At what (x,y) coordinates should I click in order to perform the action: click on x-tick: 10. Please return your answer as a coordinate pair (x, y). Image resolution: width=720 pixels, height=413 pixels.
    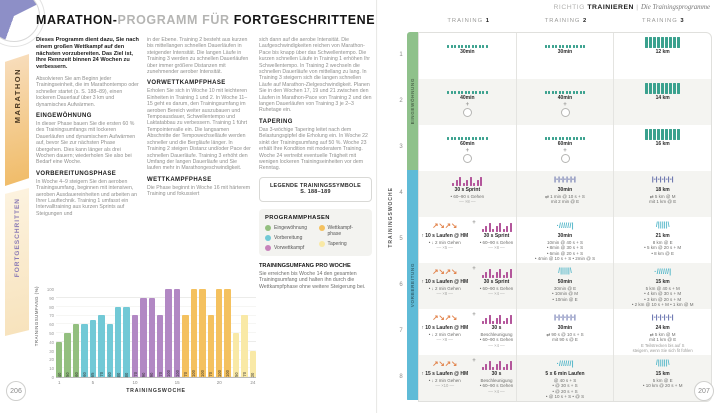
    Looking at the image, I should click on (135, 382).